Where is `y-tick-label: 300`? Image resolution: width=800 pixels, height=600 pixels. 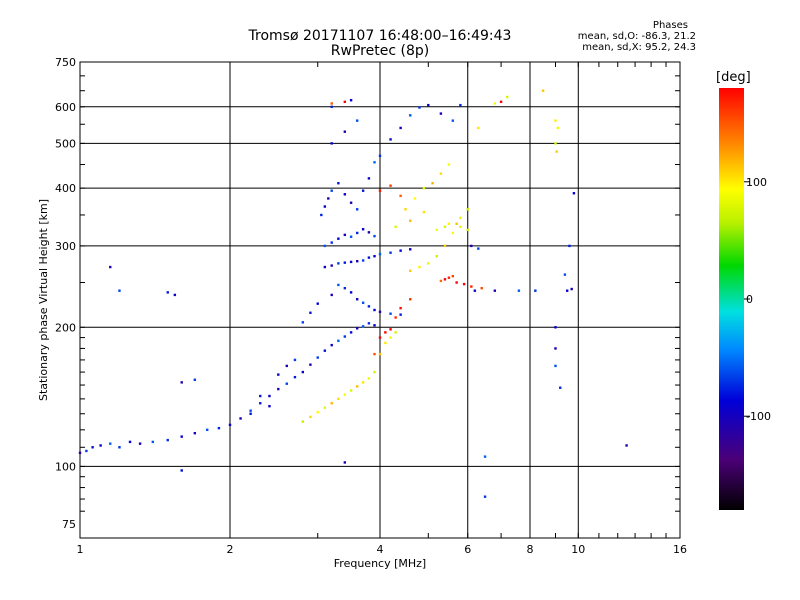
y-tick-label: 300 is located at coordinates (65, 246).